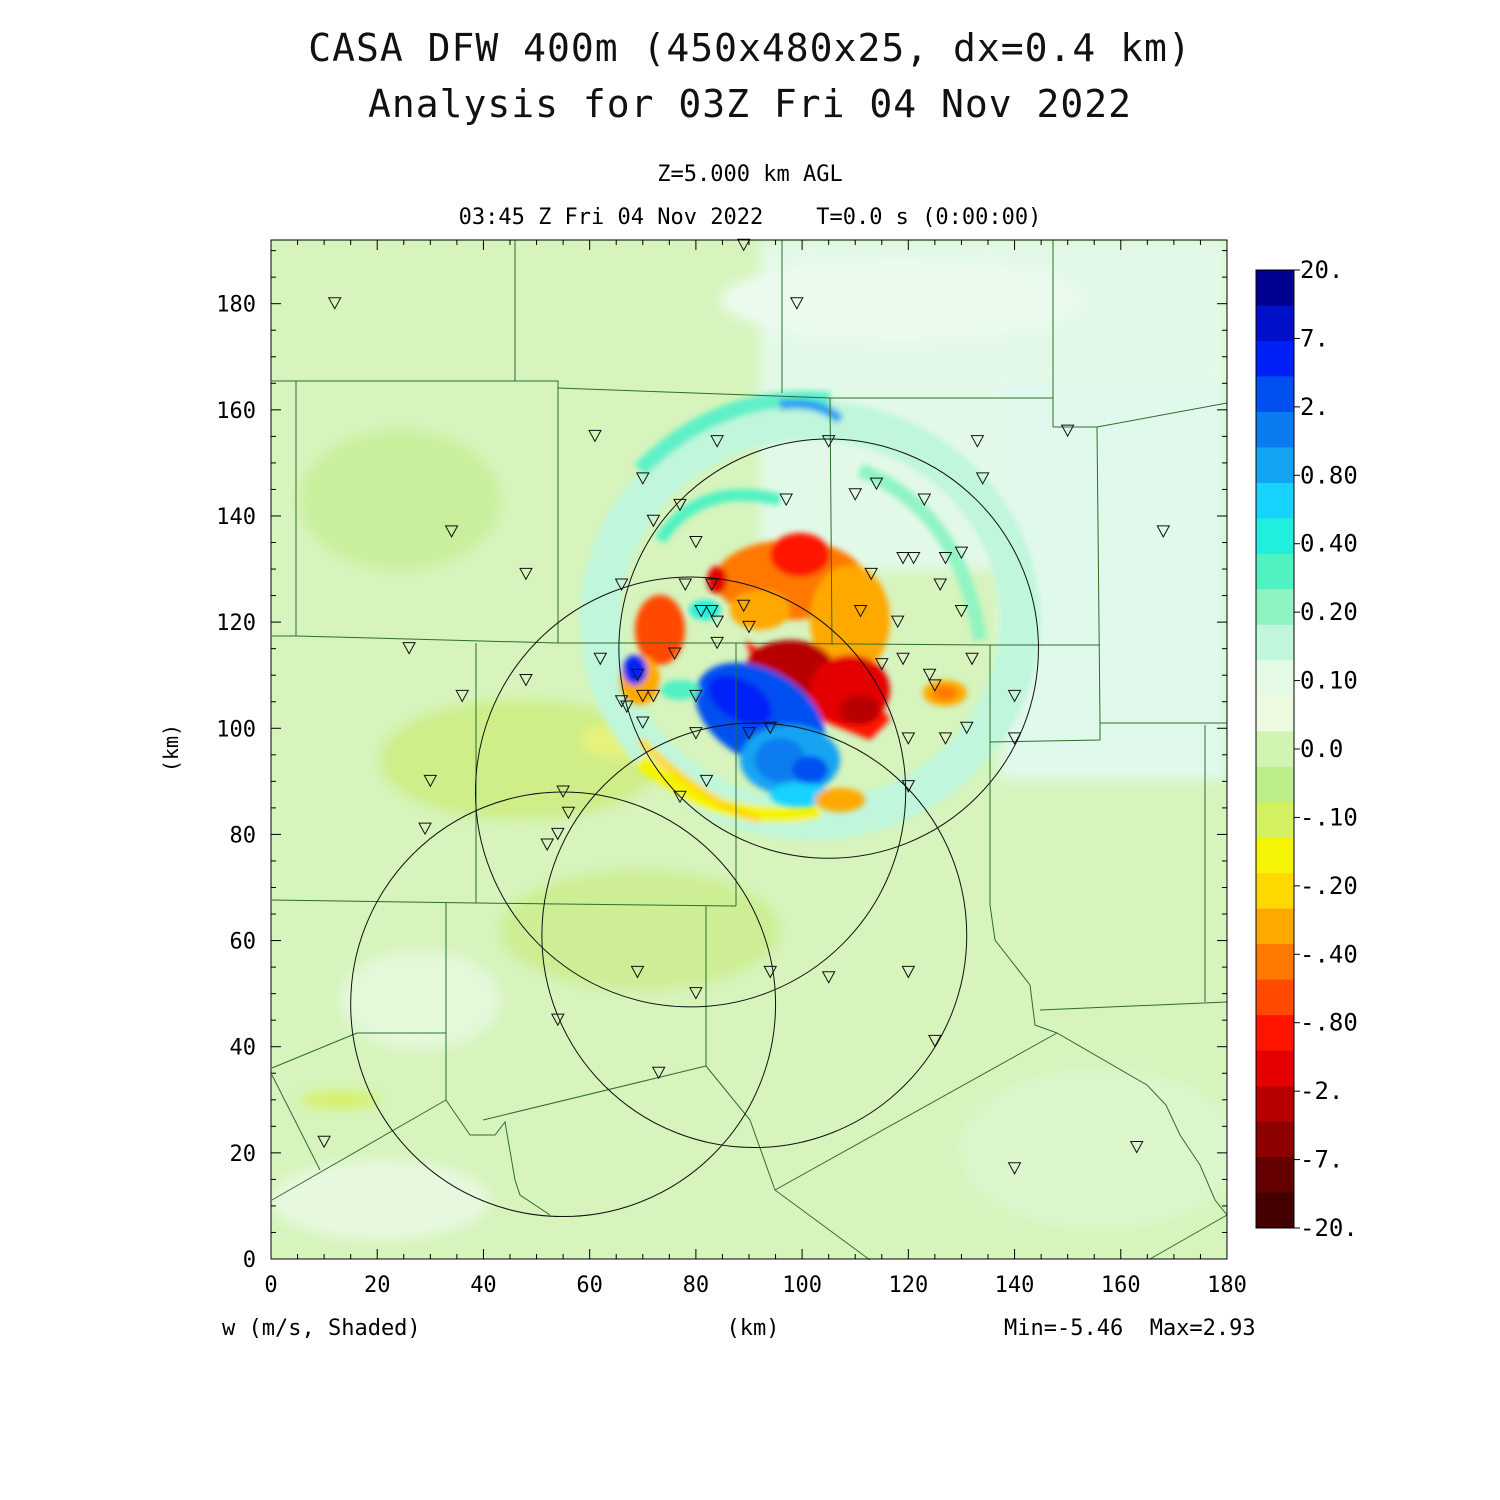 Image resolution: width=1500 pixels, height=1500 pixels. Describe the element at coordinates (1329, 886) in the screenshot. I see `colorbar-label: -.20` at that location.